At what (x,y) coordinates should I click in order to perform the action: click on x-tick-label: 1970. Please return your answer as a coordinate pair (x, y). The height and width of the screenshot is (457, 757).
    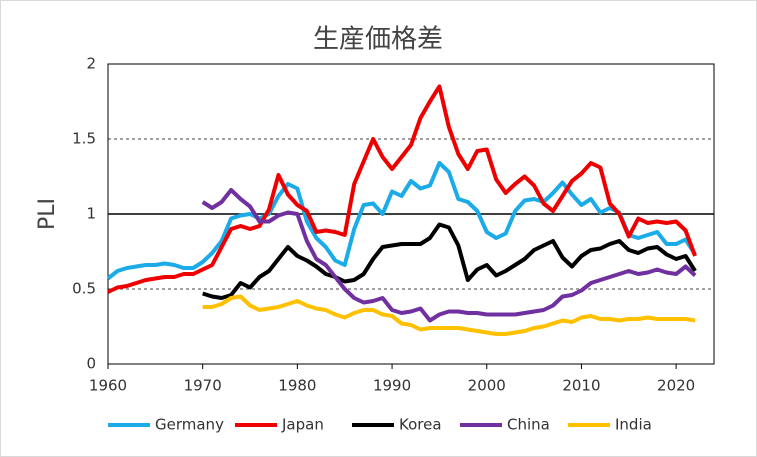
    Looking at the image, I should click on (203, 386).